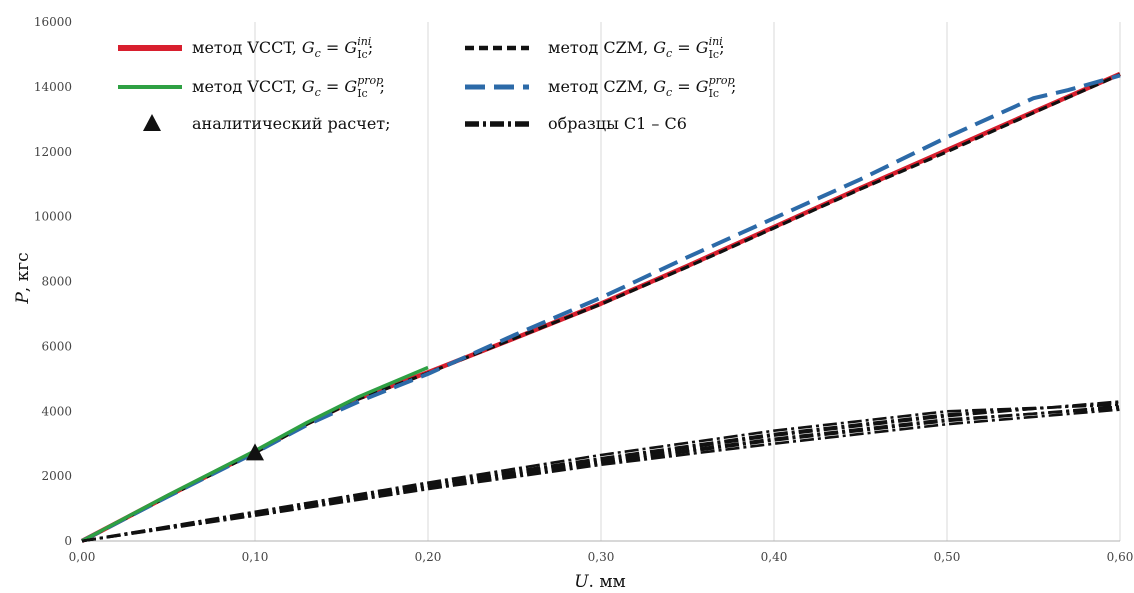 The height and width of the screenshot is (593, 1134). What do you see at coordinates (53, 87) in the screenshot?
I see `y-tick-label: 14000` at bounding box center [53, 87].